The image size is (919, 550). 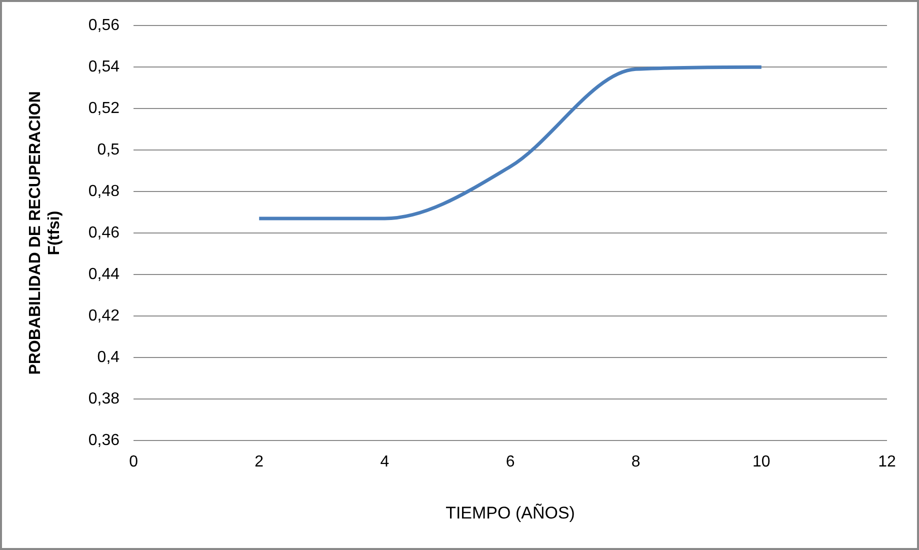 I want to click on y-tick-label: 0,54, so click(x=104, y=67).